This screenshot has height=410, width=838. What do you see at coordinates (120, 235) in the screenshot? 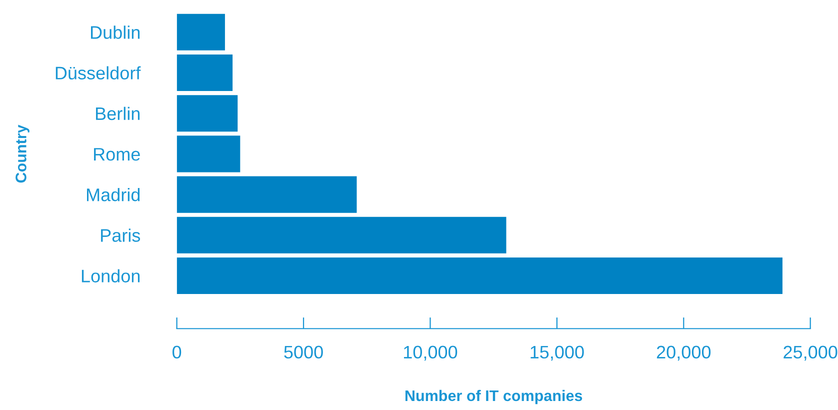
I see `y-tick-label: Paris` at bounding box center [120, 235].